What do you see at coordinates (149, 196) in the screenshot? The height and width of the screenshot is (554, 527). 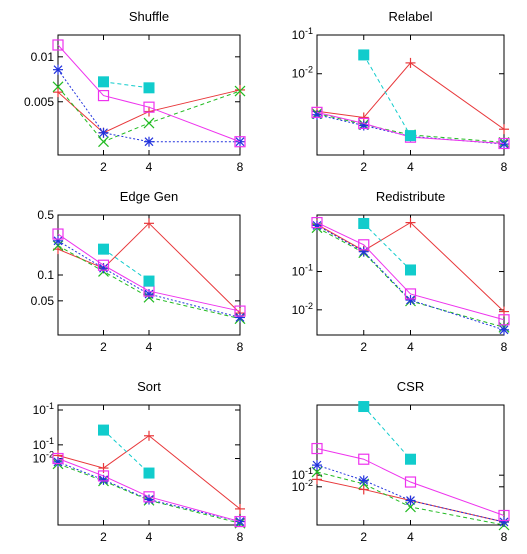 I see `panel-title: Edge Gen` at bounding box center [149, 196].